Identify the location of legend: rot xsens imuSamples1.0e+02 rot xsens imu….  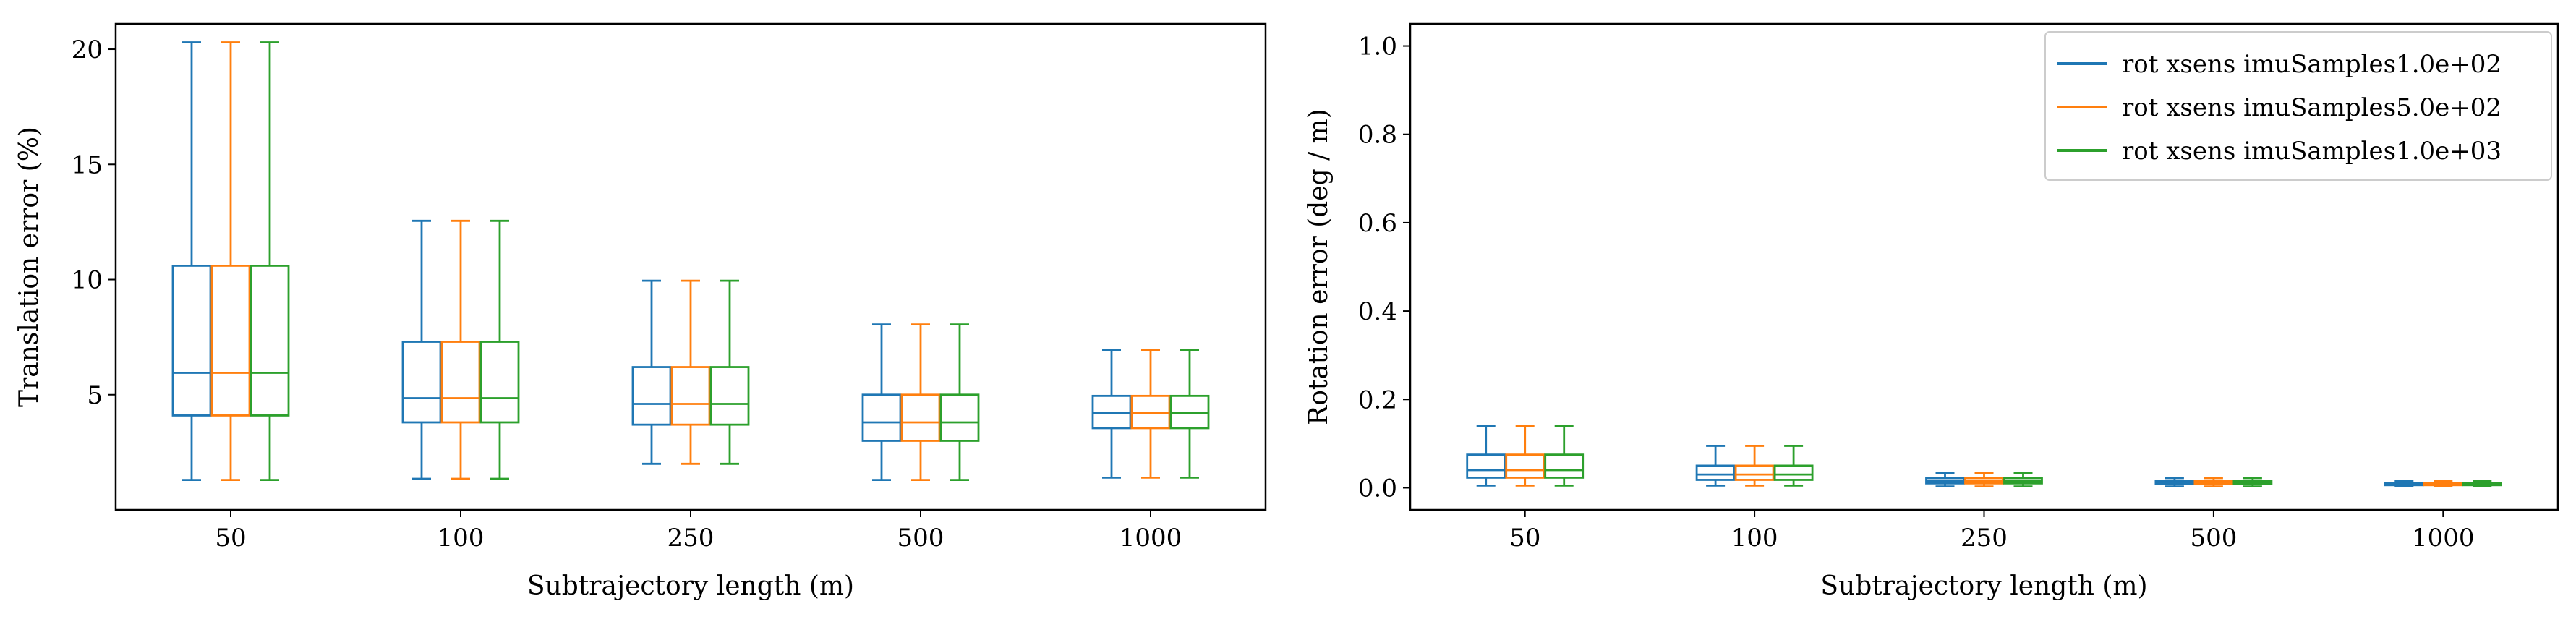
(2298, 106).